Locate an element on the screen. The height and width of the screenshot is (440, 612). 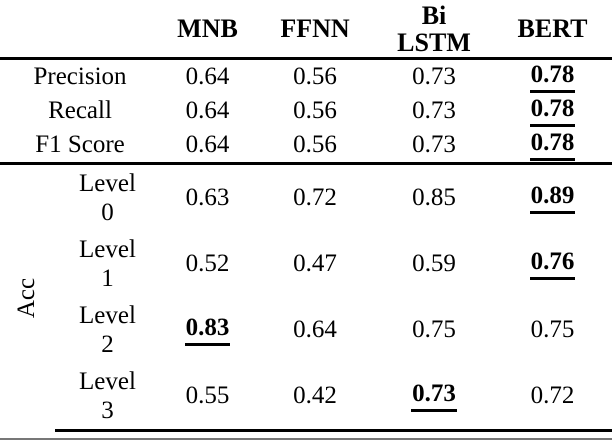
row-group-label-acc: Acc is located at coordinates (27, 297).